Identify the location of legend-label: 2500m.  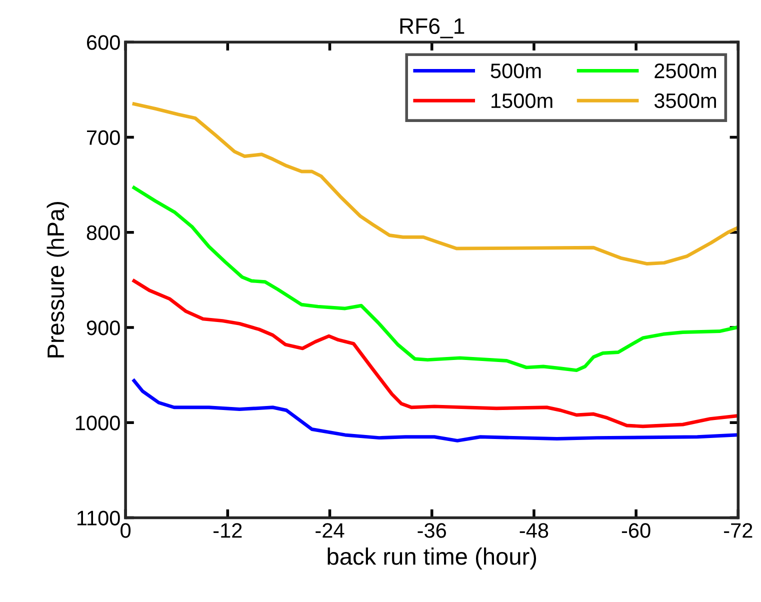
(685, 71).